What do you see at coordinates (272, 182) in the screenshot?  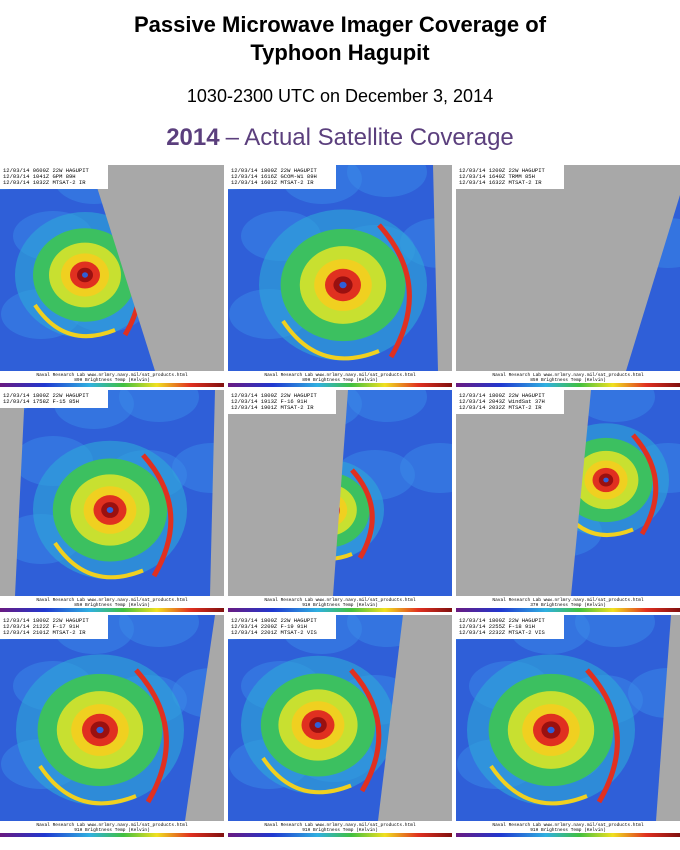 I see `panel-header-line: 12/03/14 1601Z MTSAT-2 IR` at bounding box center [272, 182].